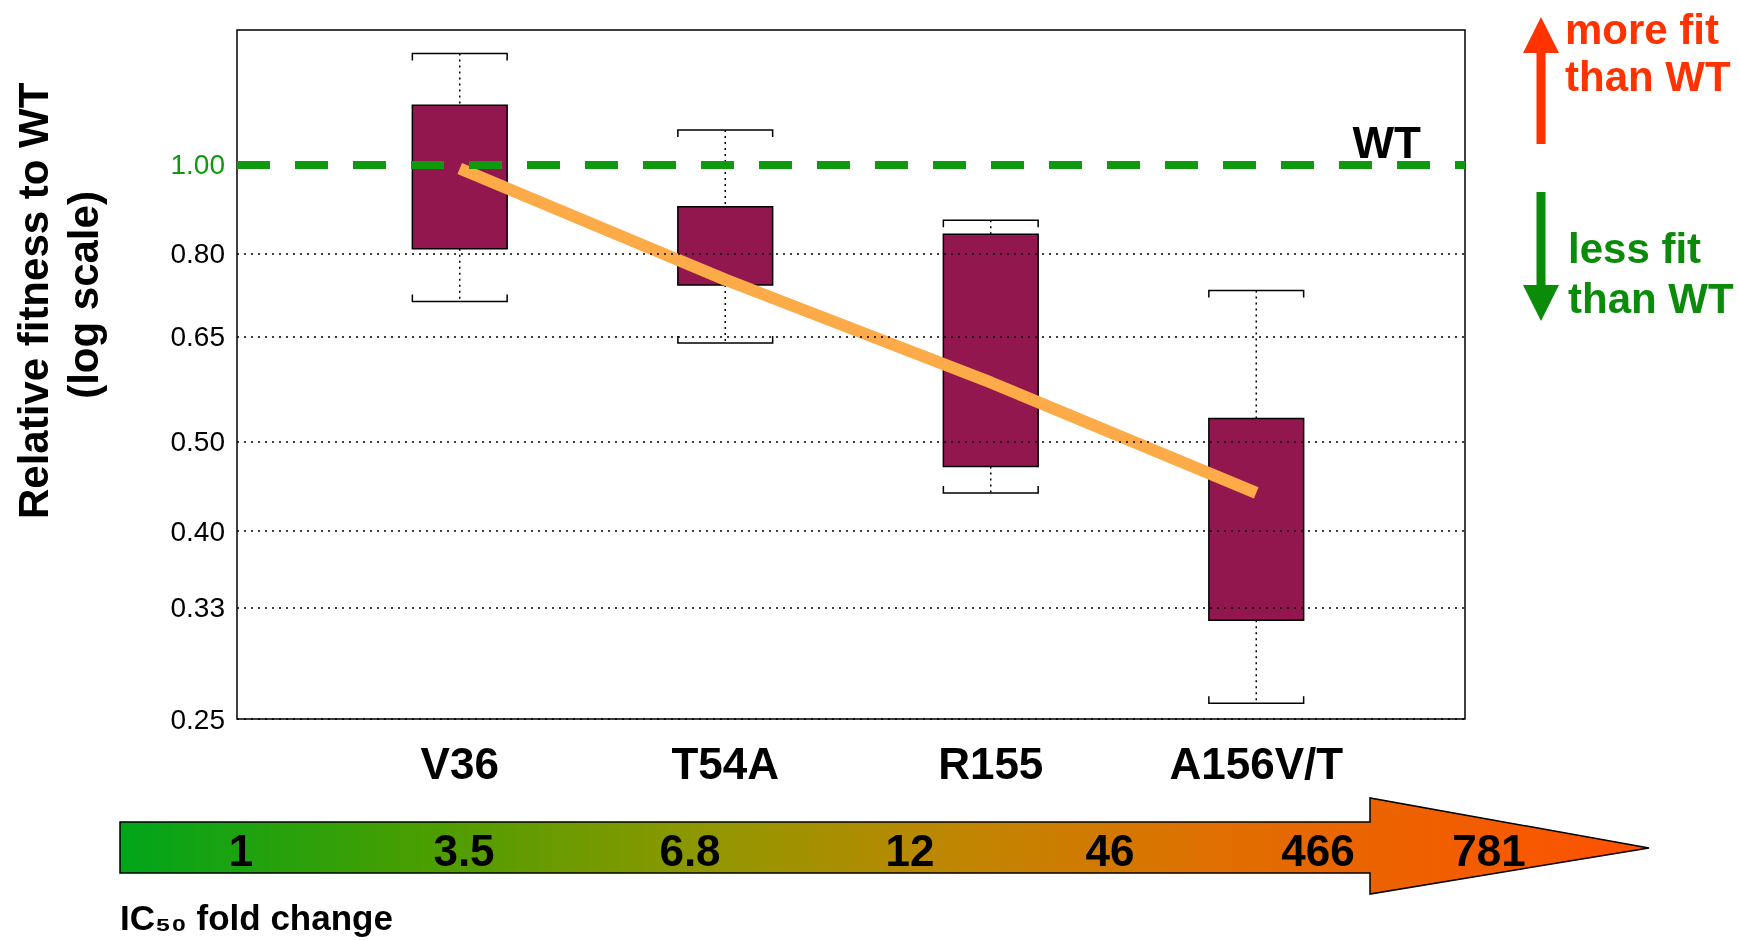  Describe the element at coordinates (1318, 850) in the screenshot. I see `text: 466` at that location.